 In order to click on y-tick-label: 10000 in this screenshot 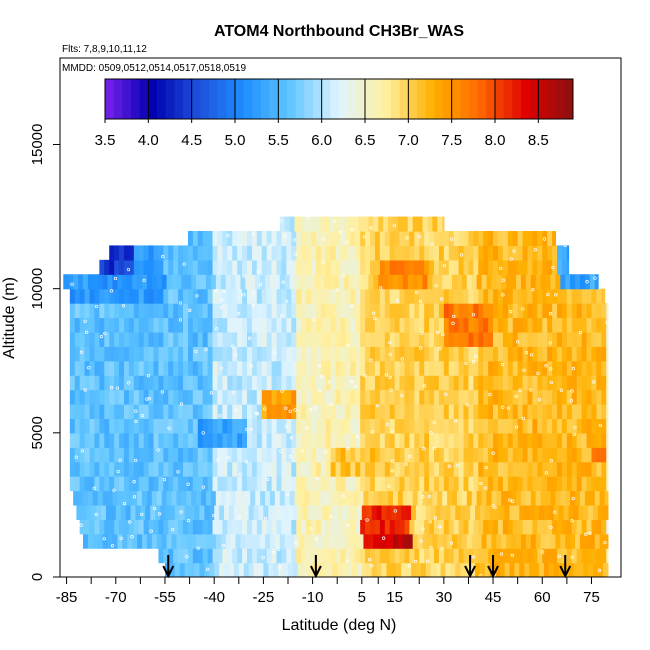, I will do `click(37, 289)`.